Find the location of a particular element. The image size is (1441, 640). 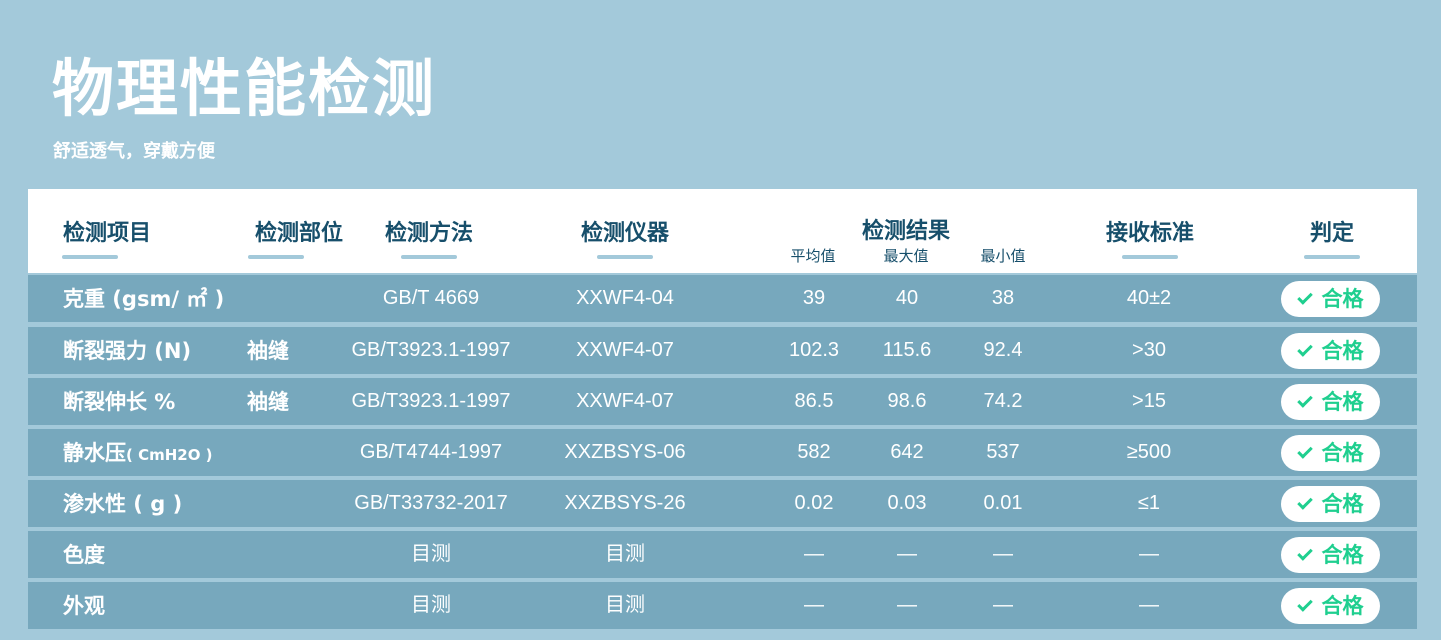

item-instrument: XXZBSYS-06 is located at coordinates (625, 452).